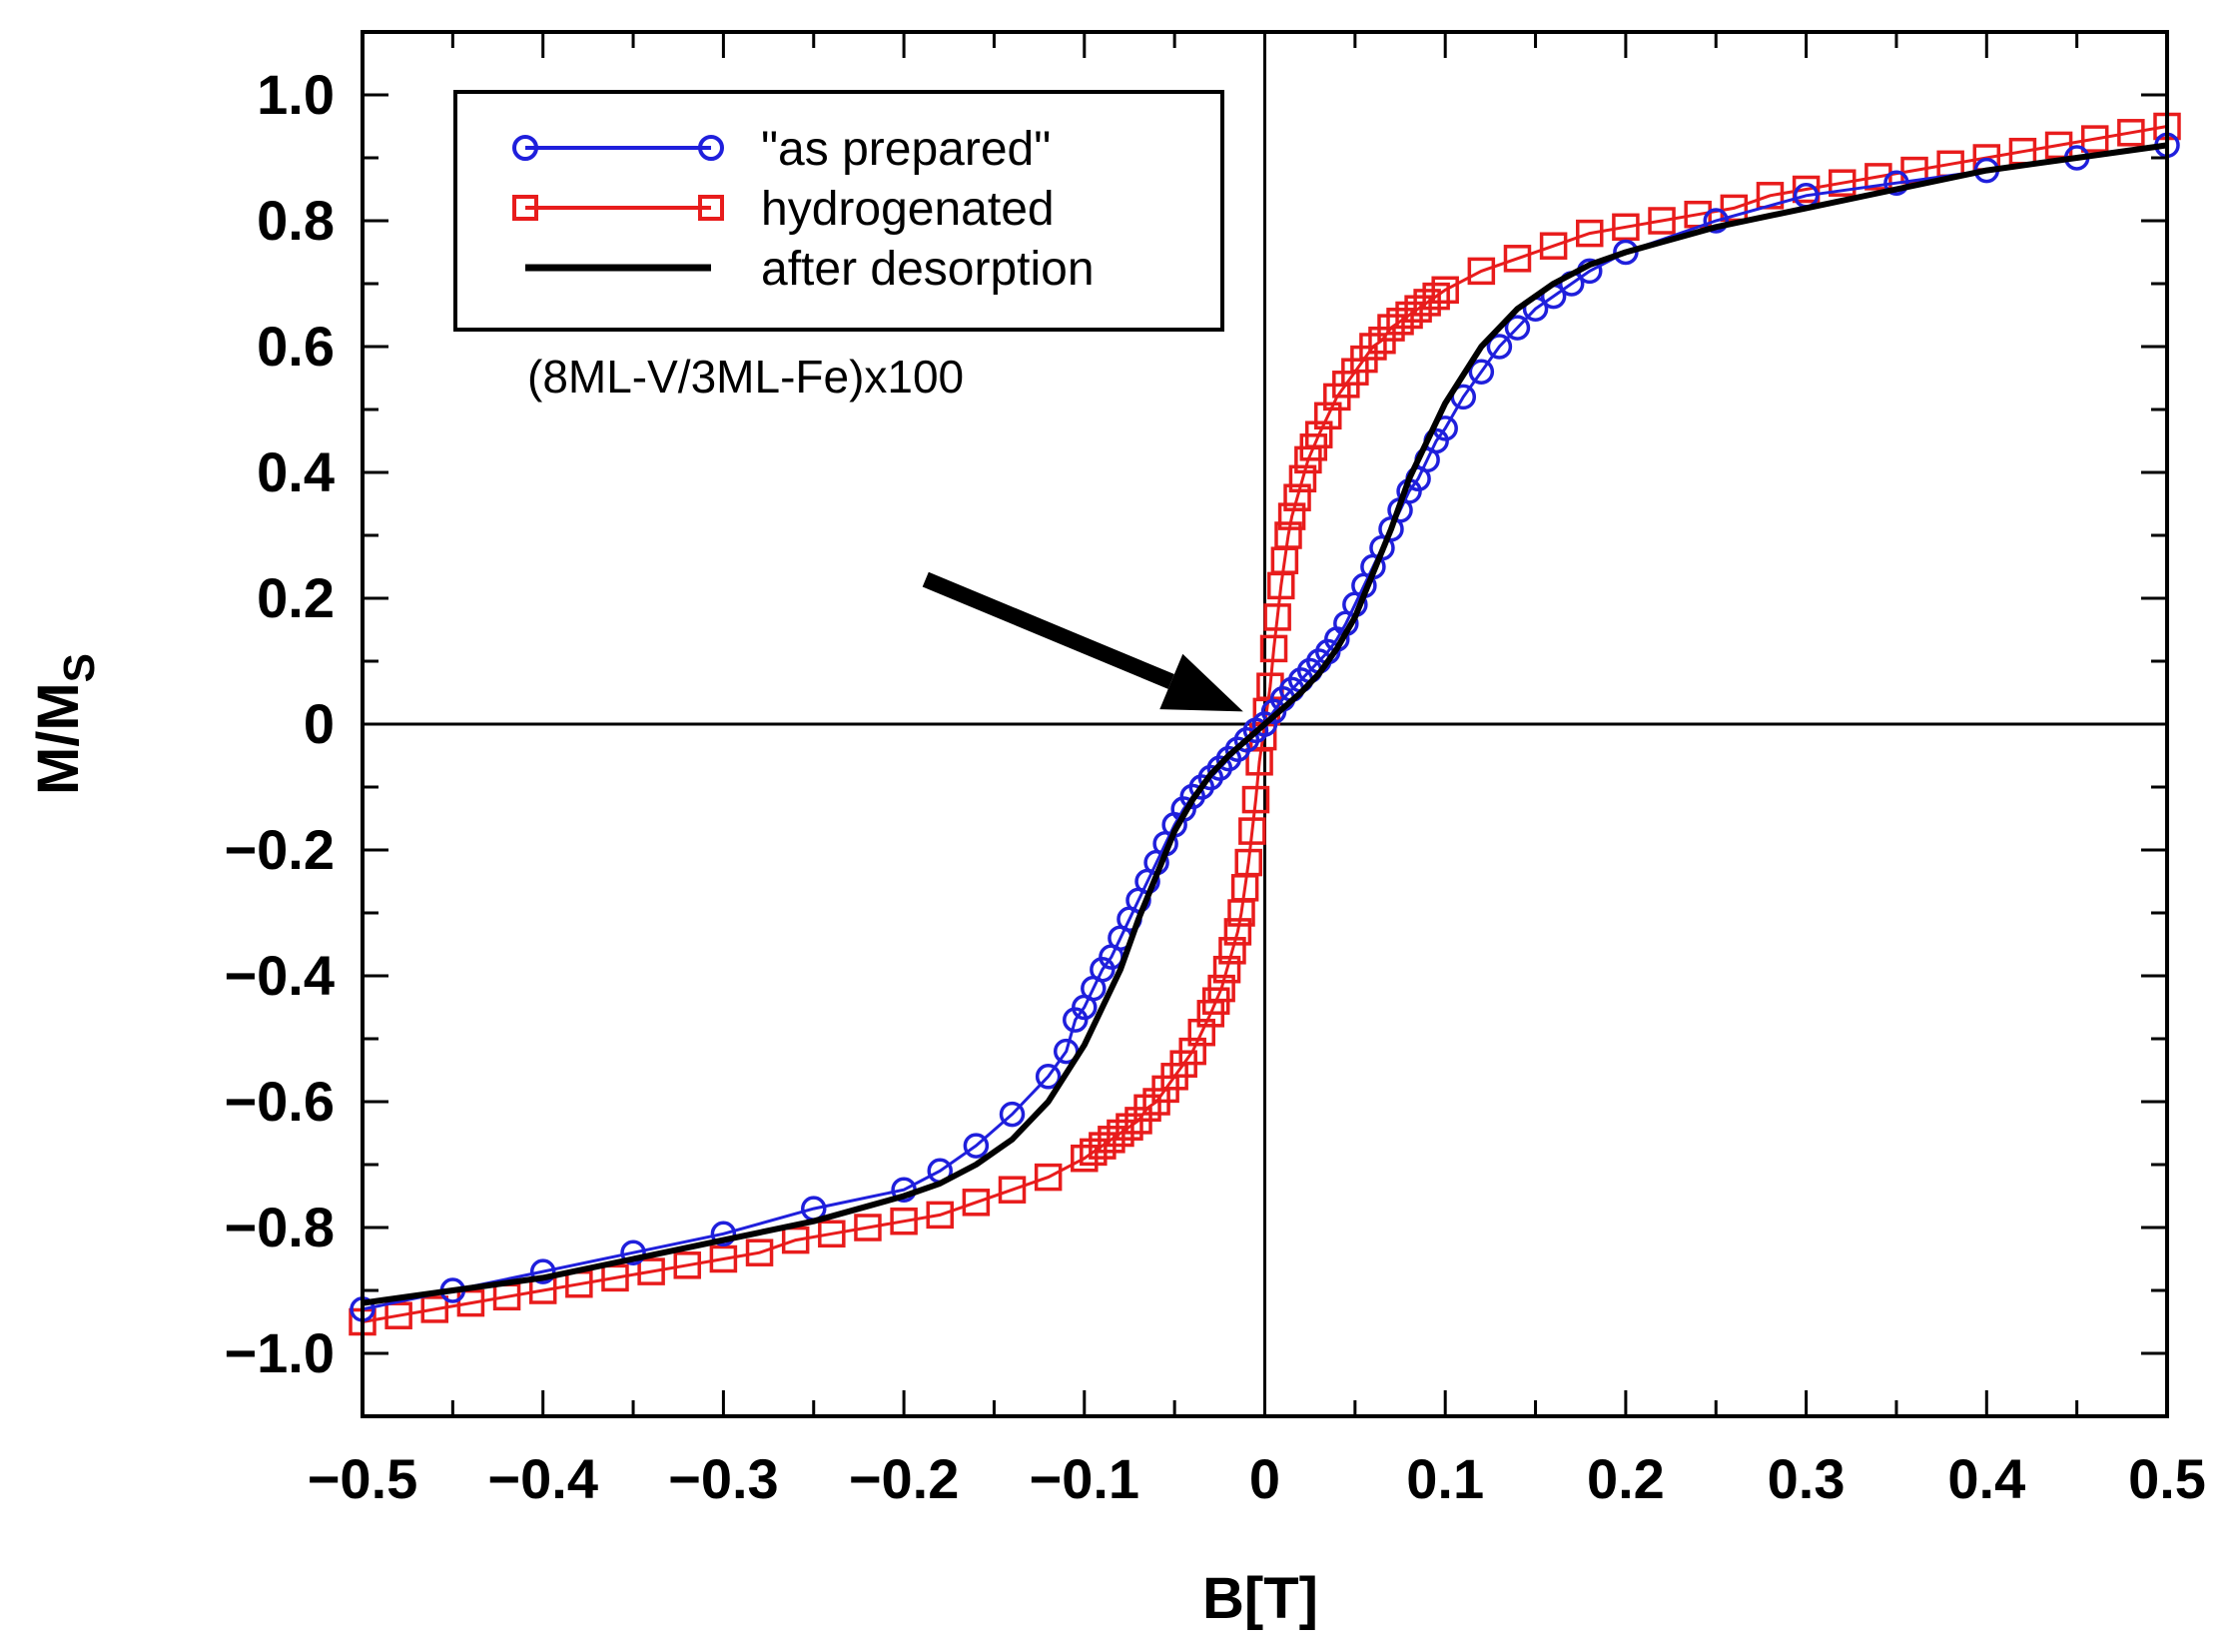 This screenshot has width=2235, height=1652. I want to click on y-tick-label: 0.6, so click(296, 346).